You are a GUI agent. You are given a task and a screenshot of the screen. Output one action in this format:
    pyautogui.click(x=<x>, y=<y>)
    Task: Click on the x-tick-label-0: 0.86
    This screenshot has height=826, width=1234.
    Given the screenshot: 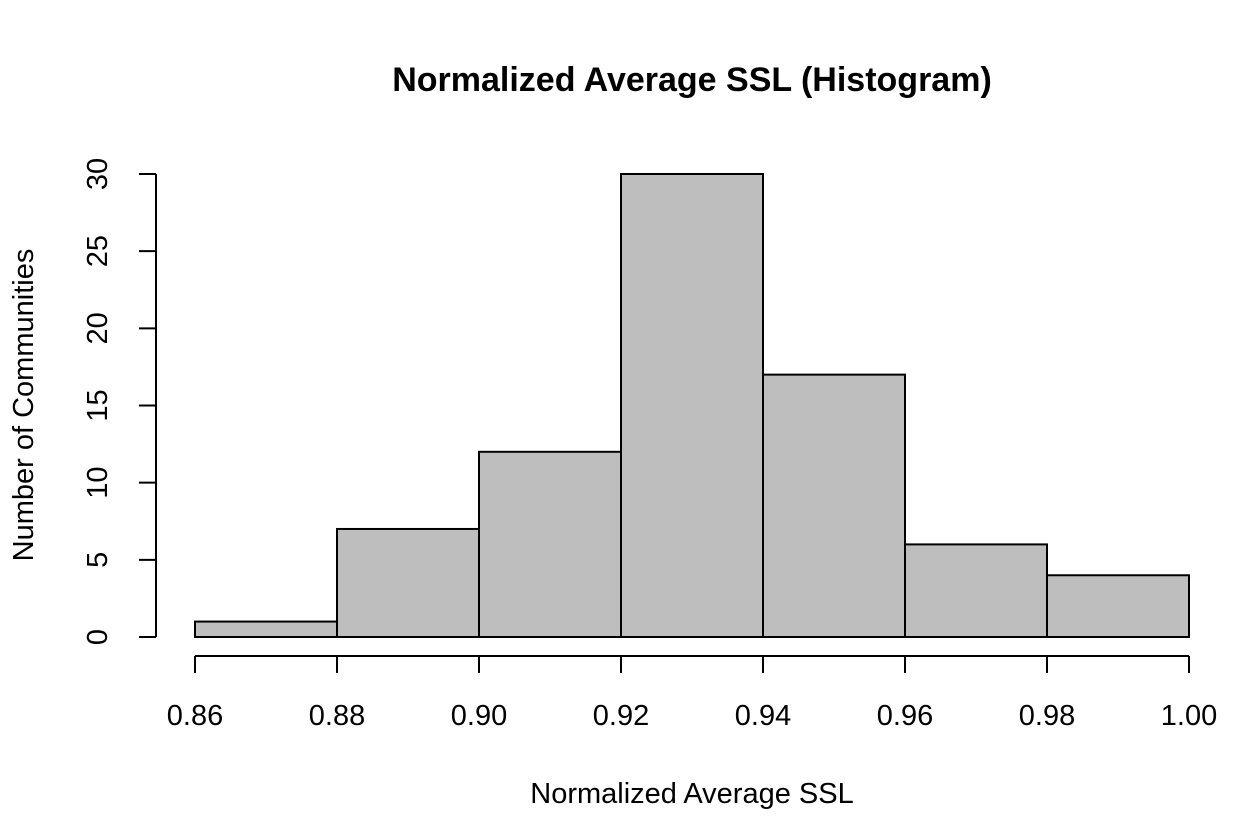 What is the action you would take?
    pyautogui.click(x=195, y=716)
    